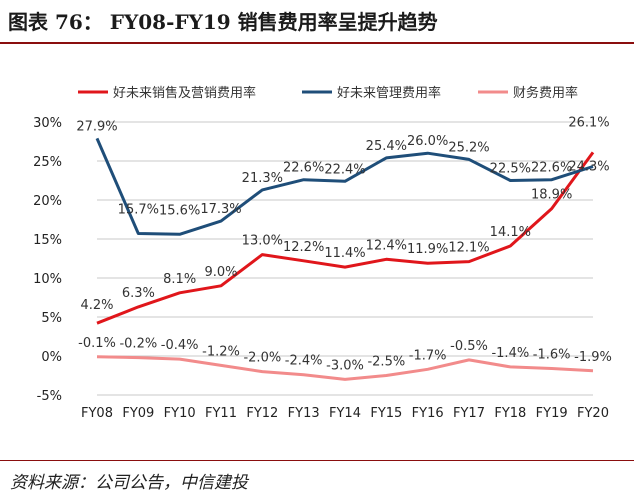 The image size is (634, 499). I want to click on data-label: 22.4%, so click(344, 169).